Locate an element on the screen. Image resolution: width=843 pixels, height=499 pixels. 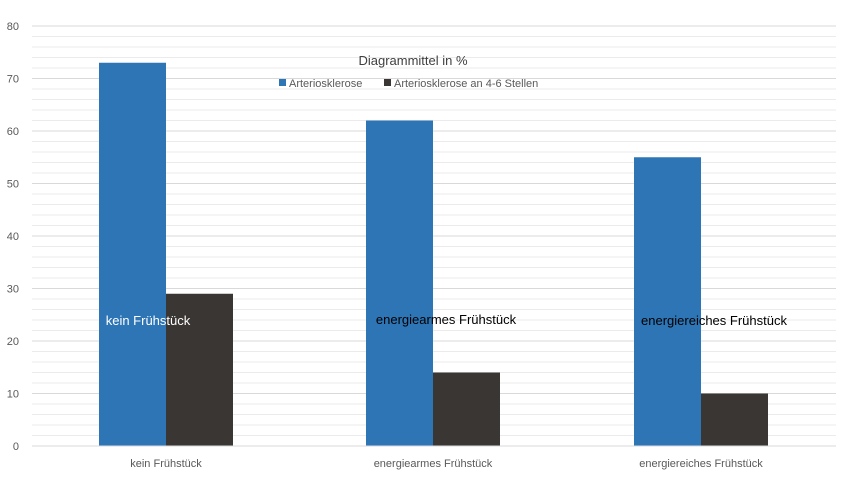
y-tick-label: 40 is located at coordinates (13, 237).